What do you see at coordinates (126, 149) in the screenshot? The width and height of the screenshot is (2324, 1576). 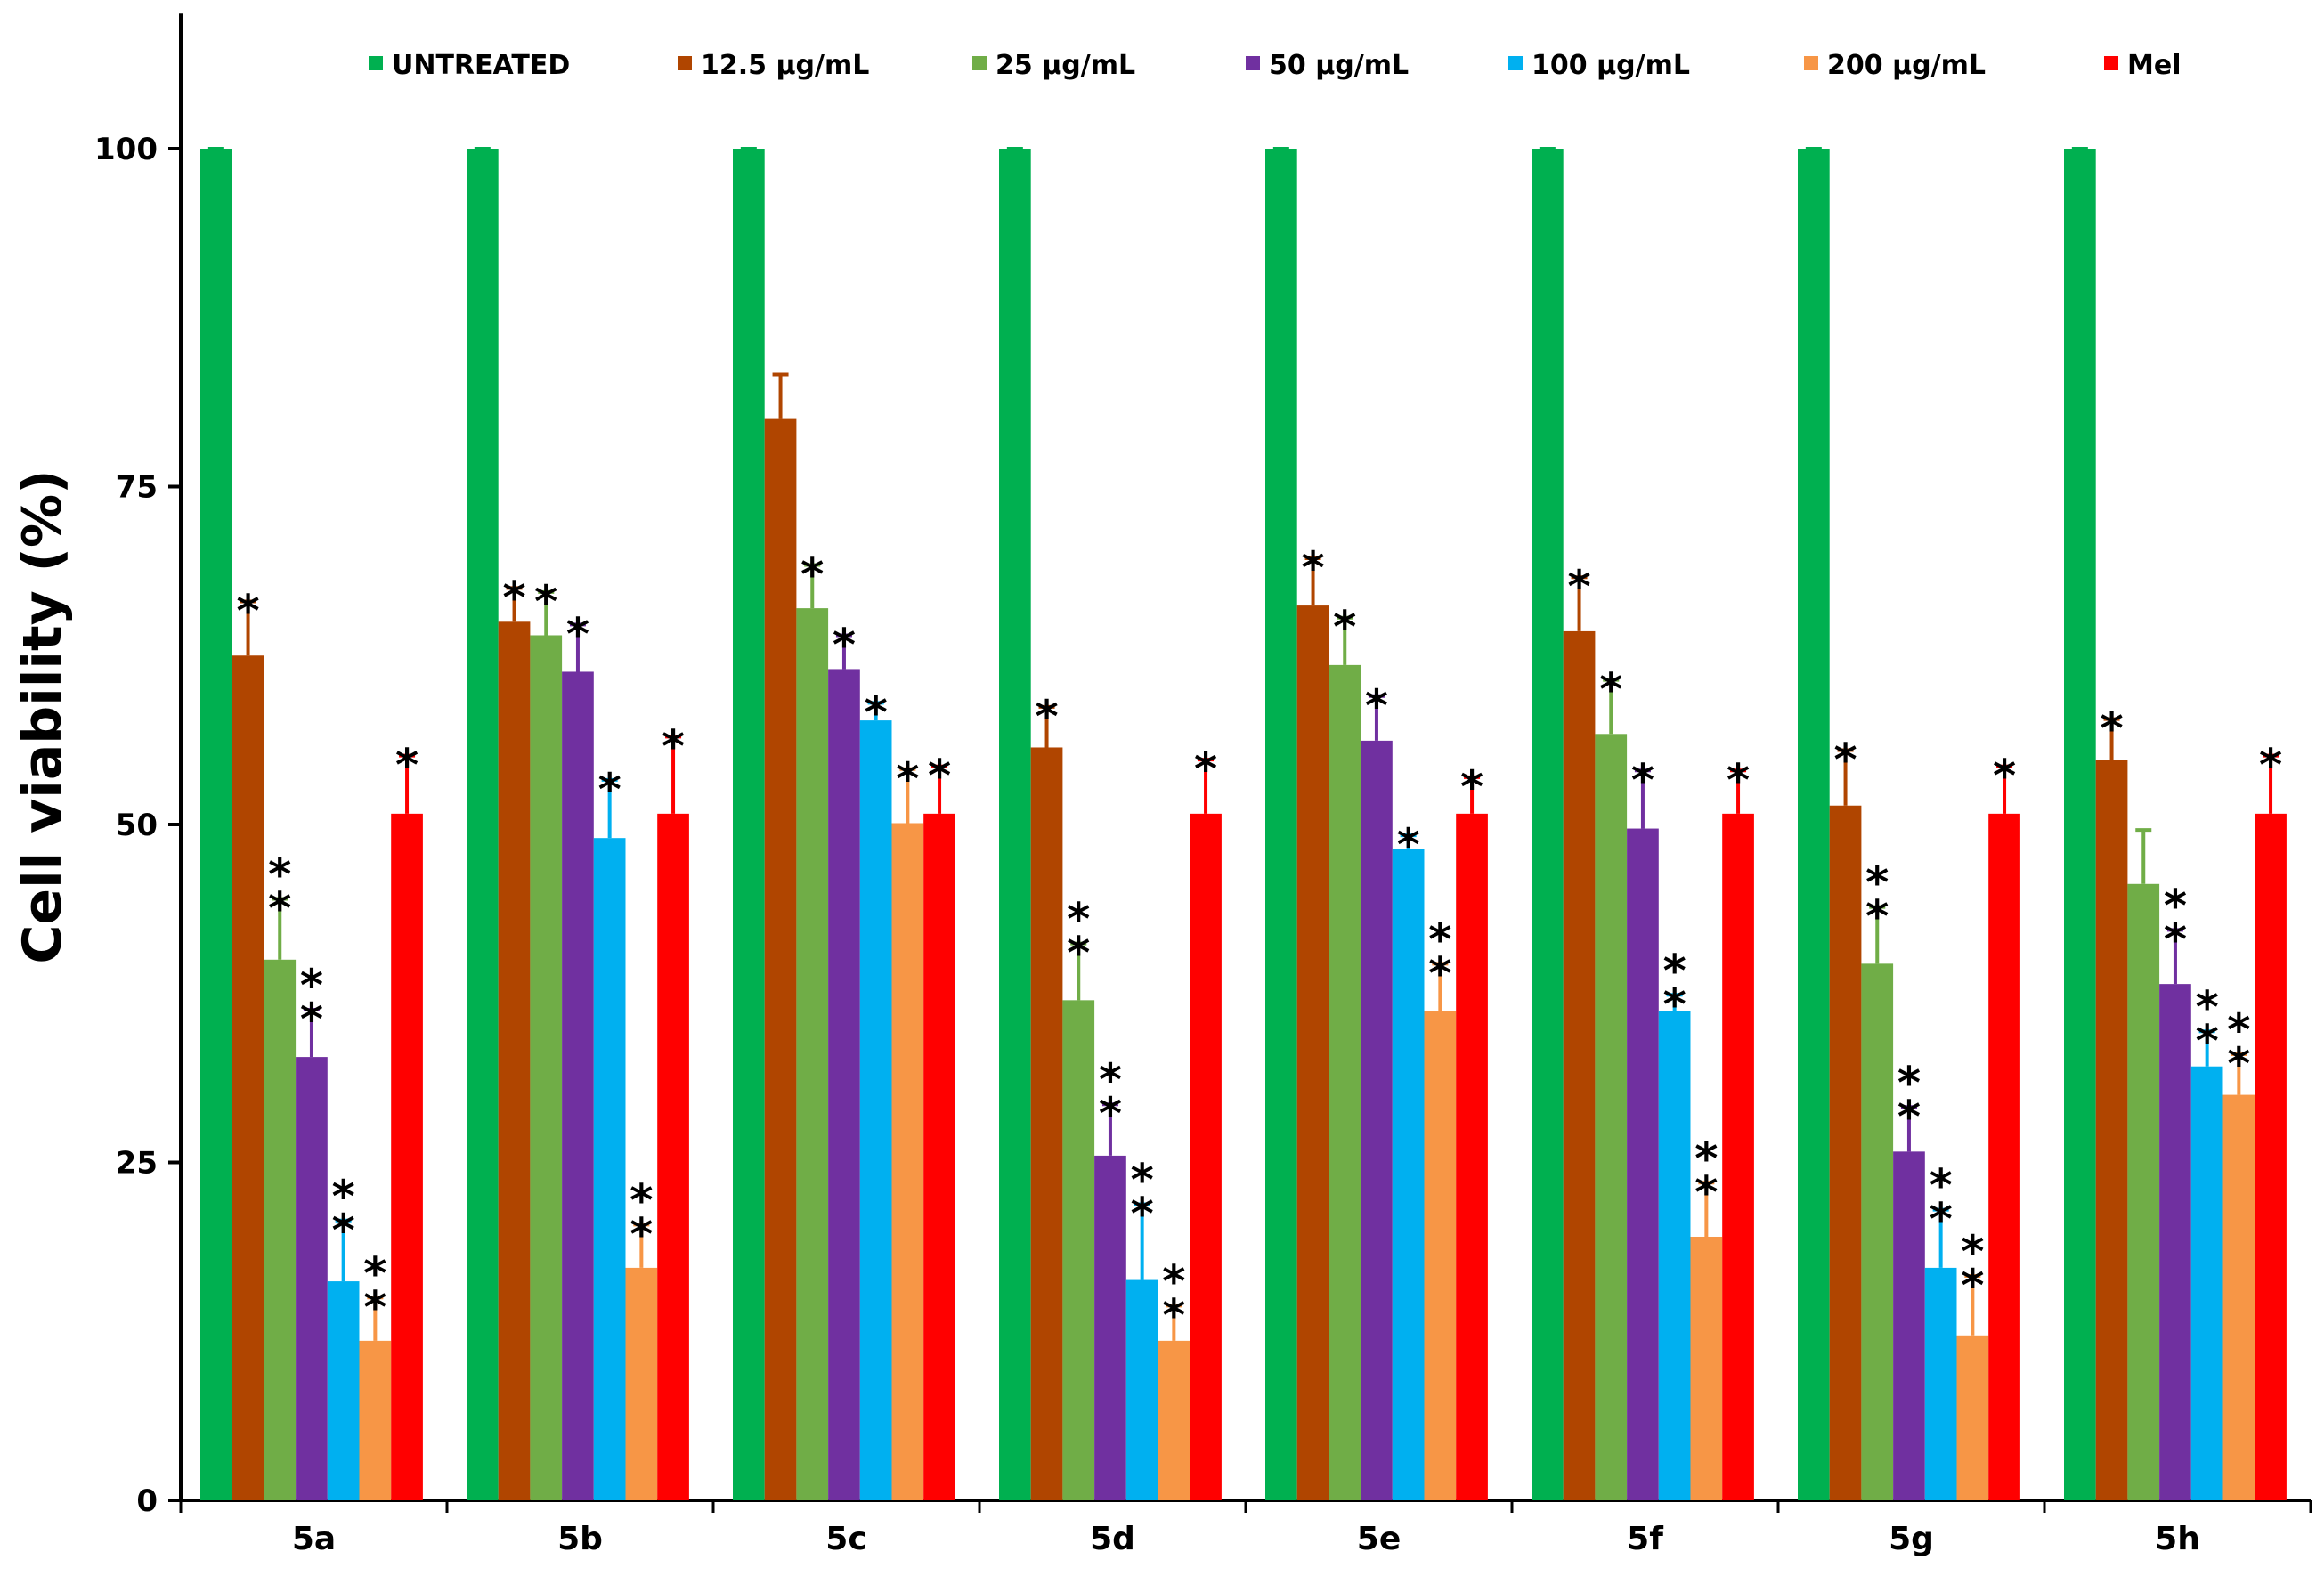 I see `y-tick-label: 100` at bounding box center [126, 149].